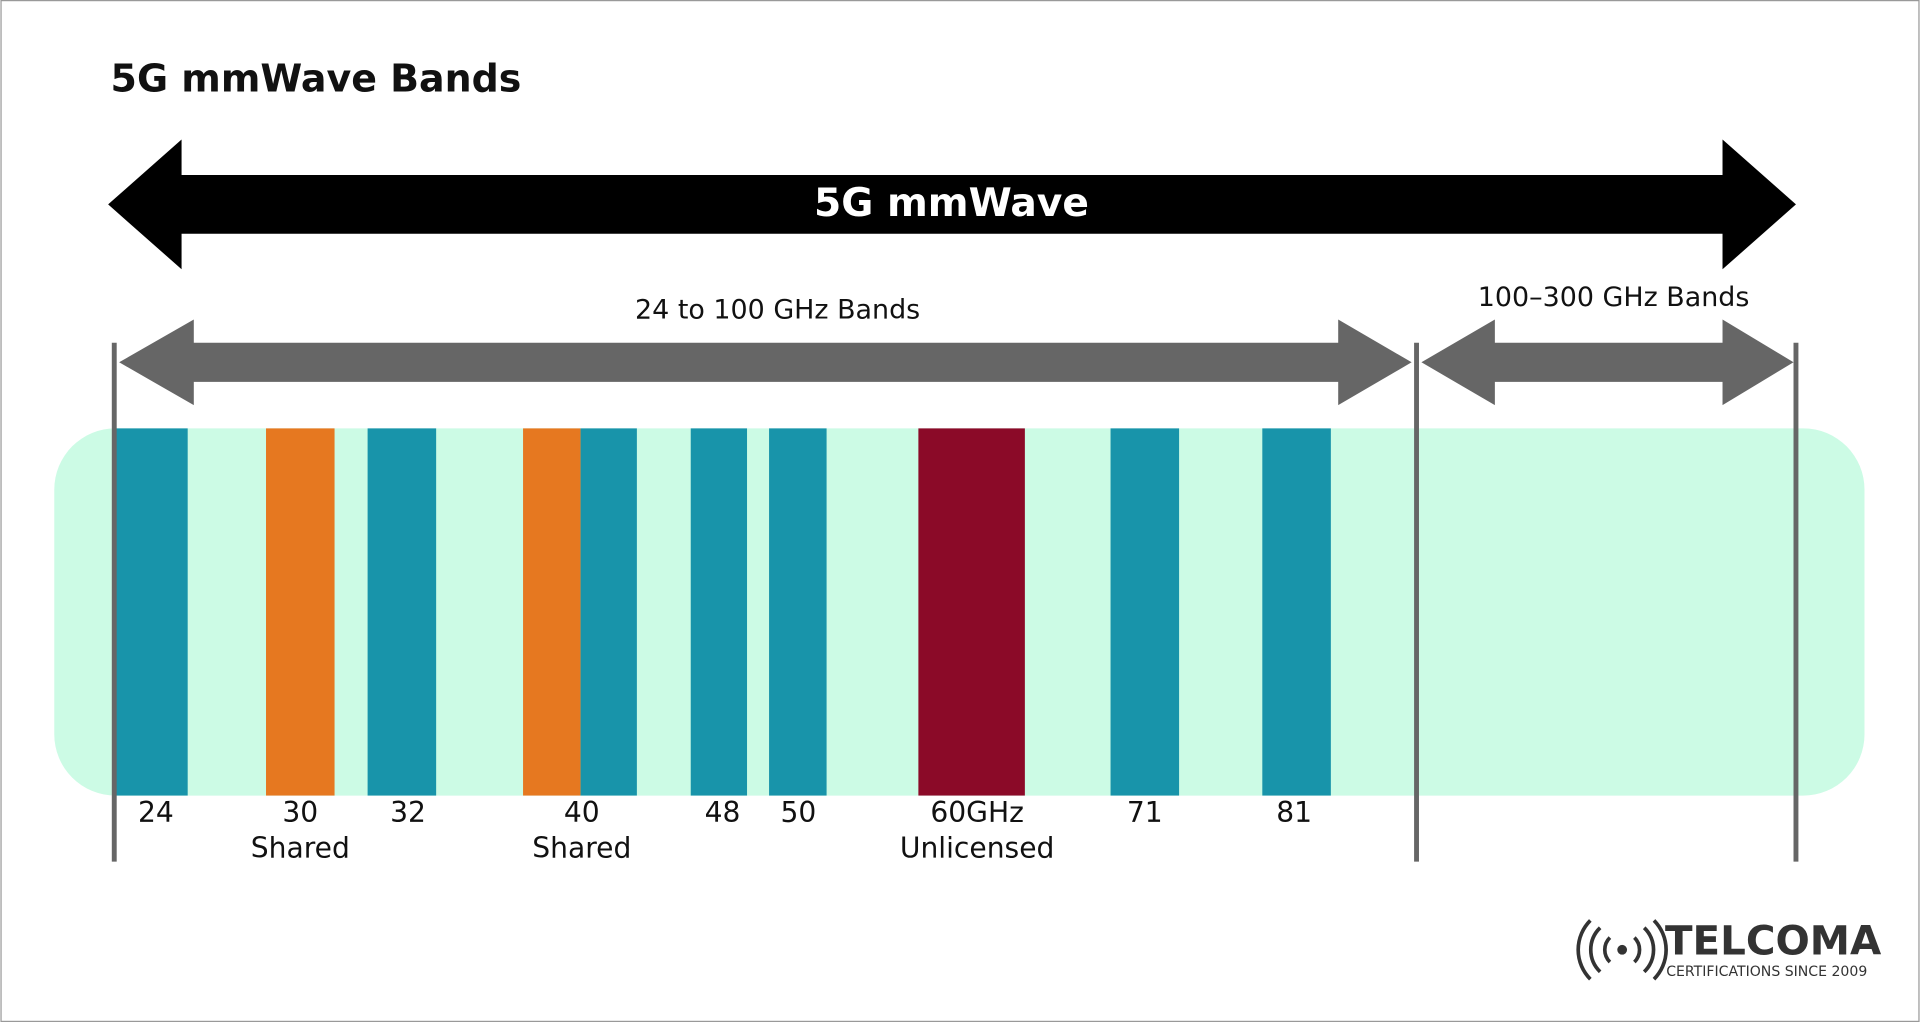  I want to click on band-label: 30, so click(300, 812).